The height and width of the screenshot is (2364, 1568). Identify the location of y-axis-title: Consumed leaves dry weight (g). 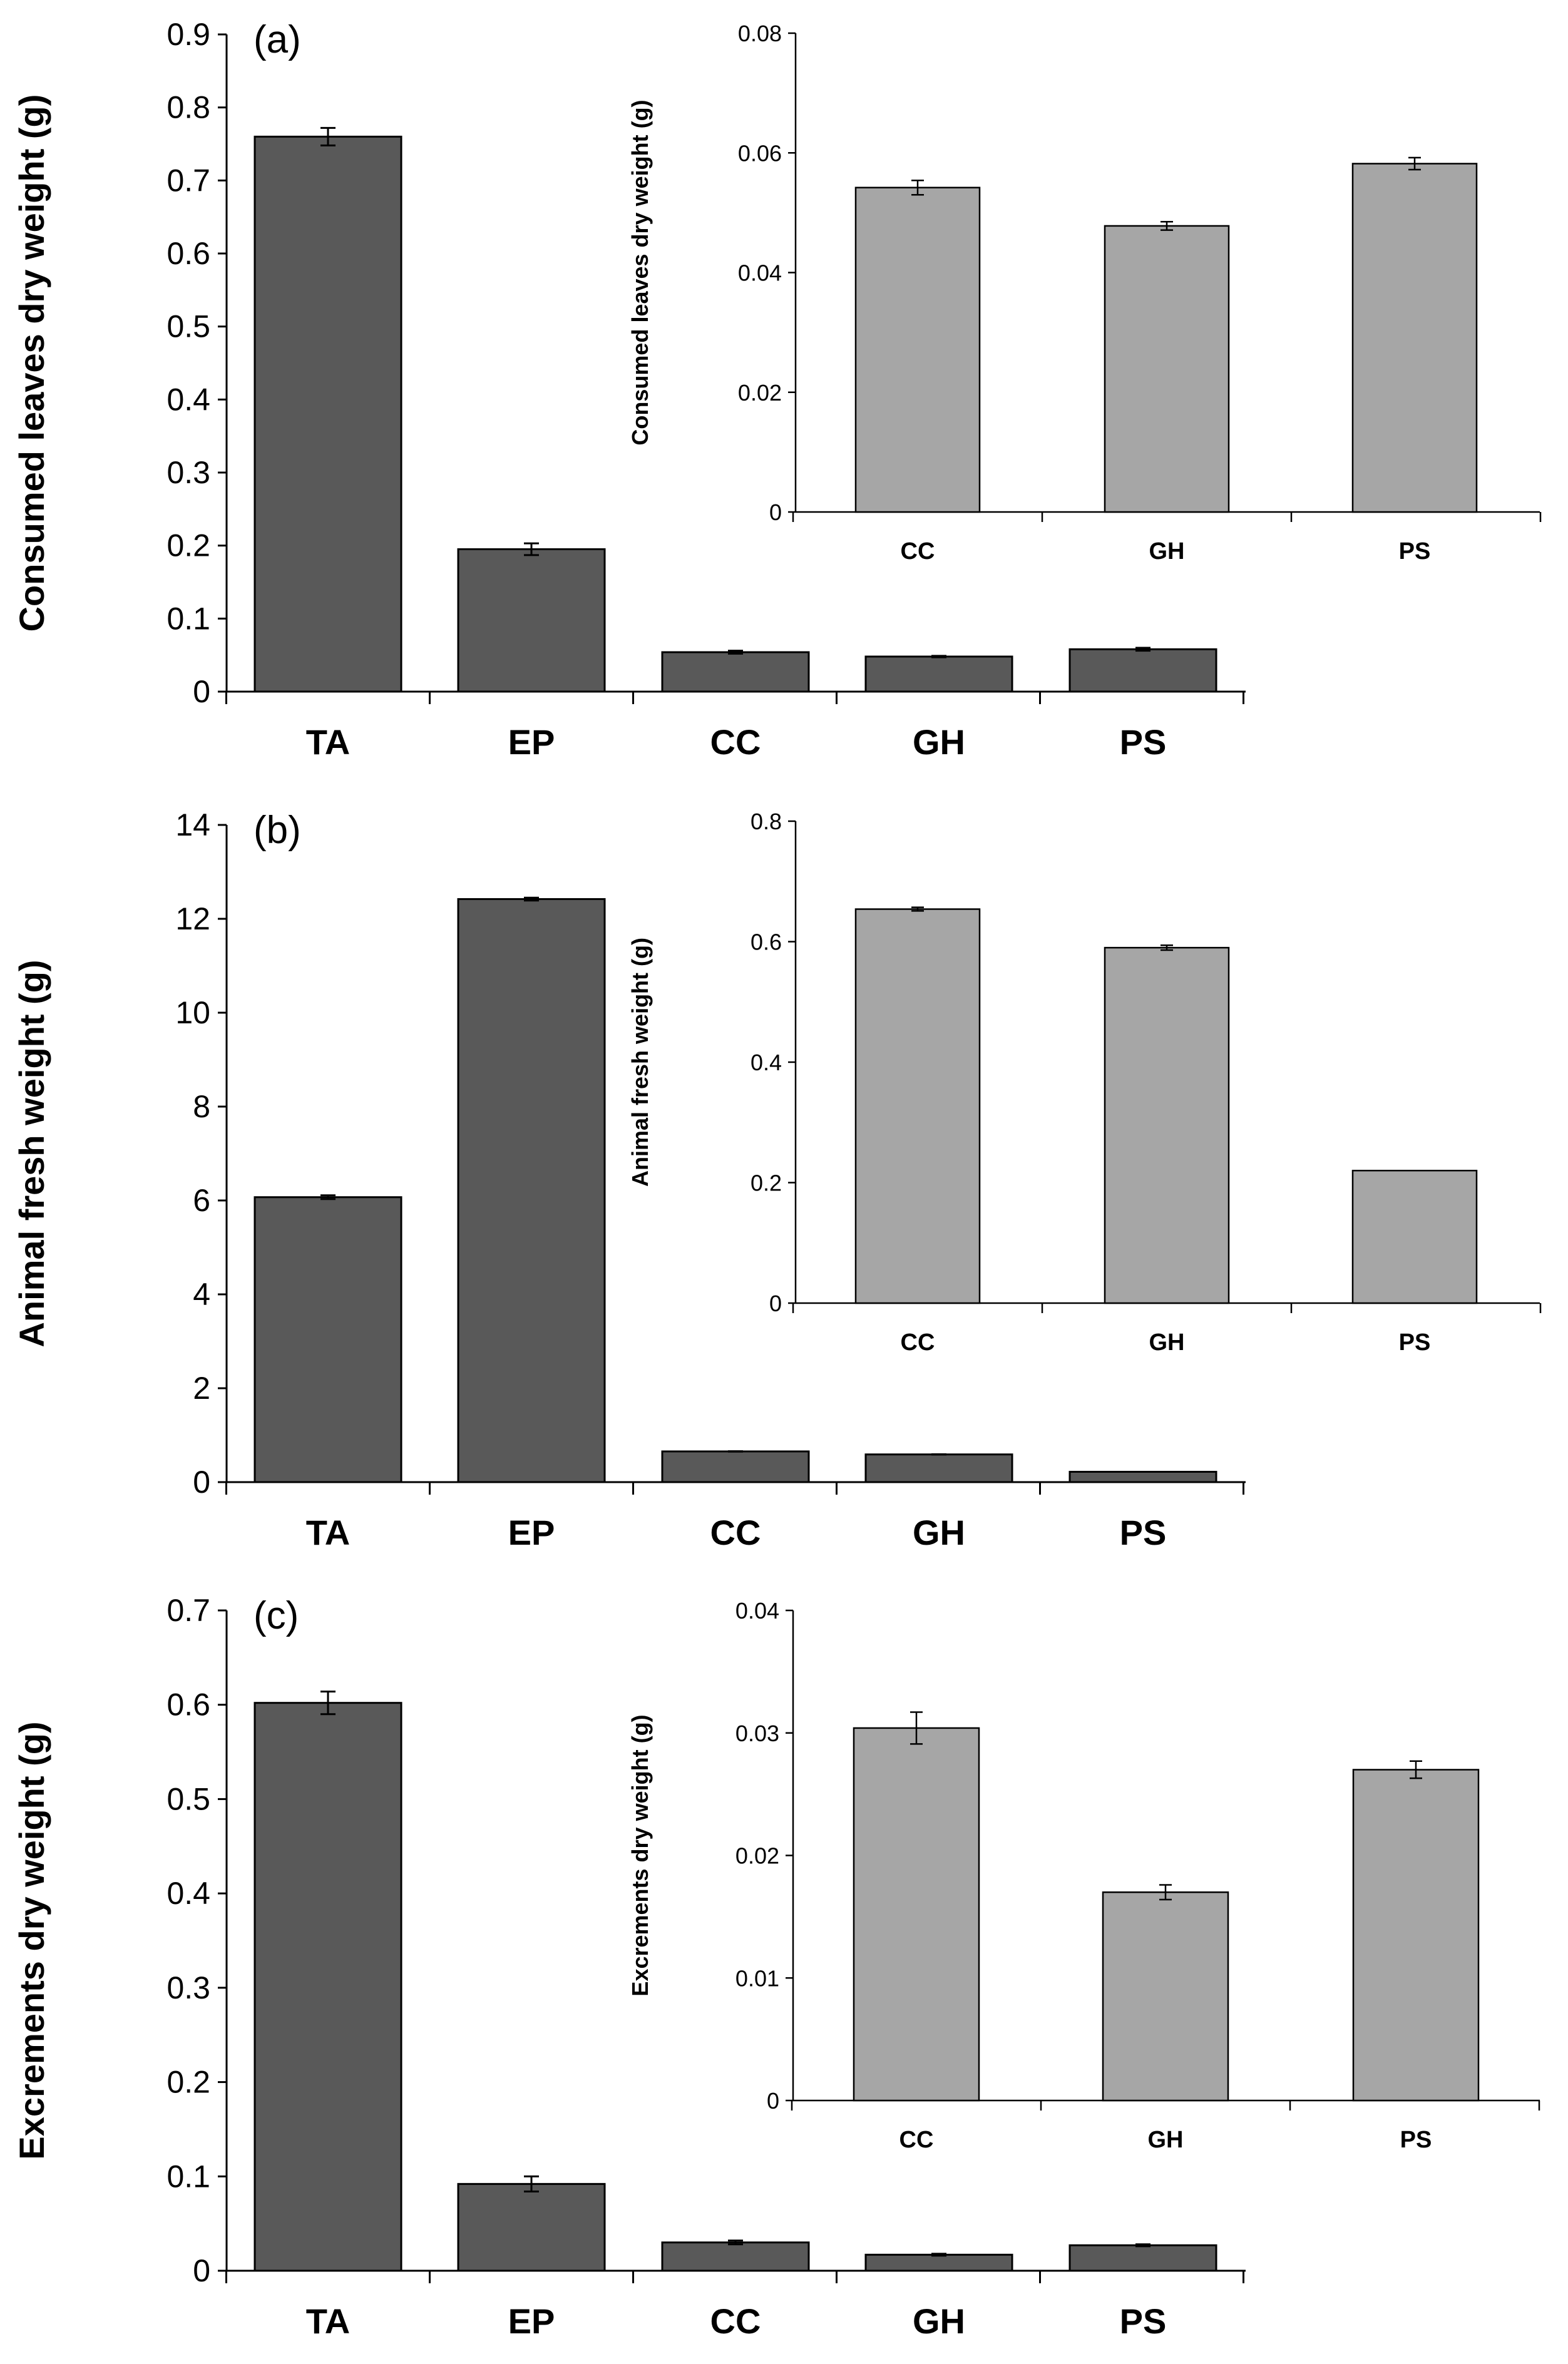
(31, 363).